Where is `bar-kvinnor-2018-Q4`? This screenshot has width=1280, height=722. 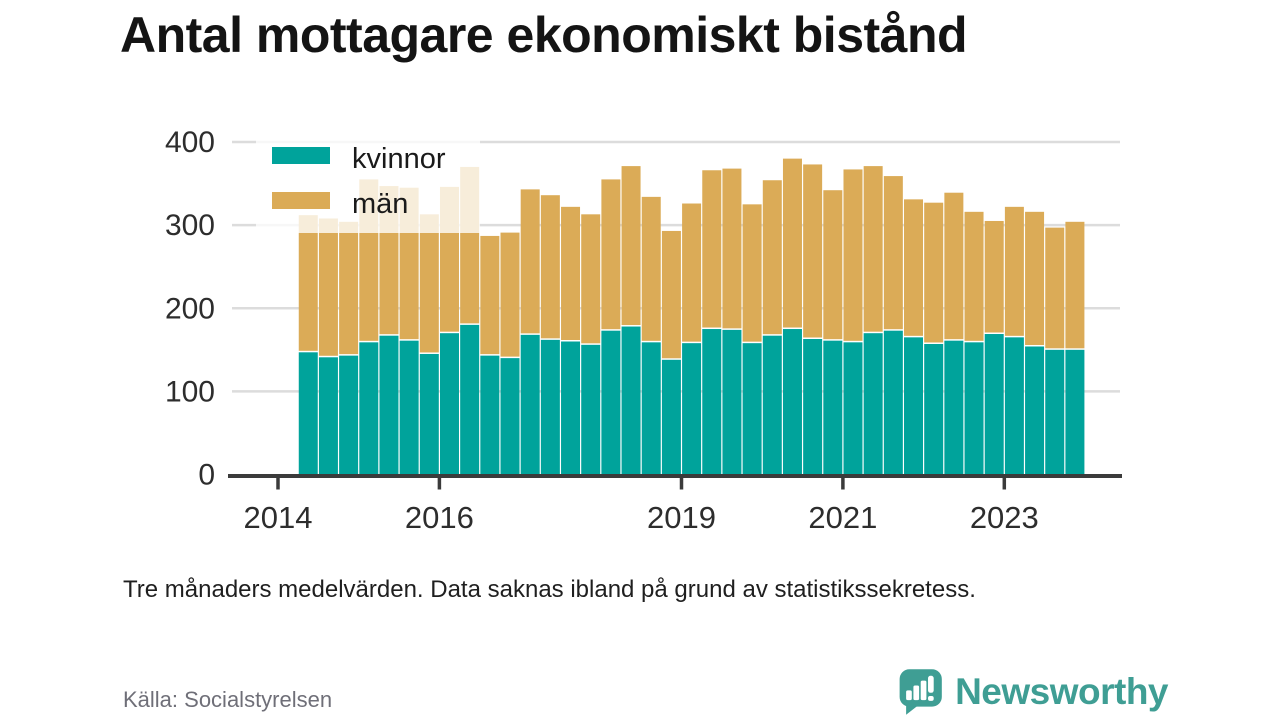 bar-kvinnor-2018-Q4 is located at coordinates (671, 417).